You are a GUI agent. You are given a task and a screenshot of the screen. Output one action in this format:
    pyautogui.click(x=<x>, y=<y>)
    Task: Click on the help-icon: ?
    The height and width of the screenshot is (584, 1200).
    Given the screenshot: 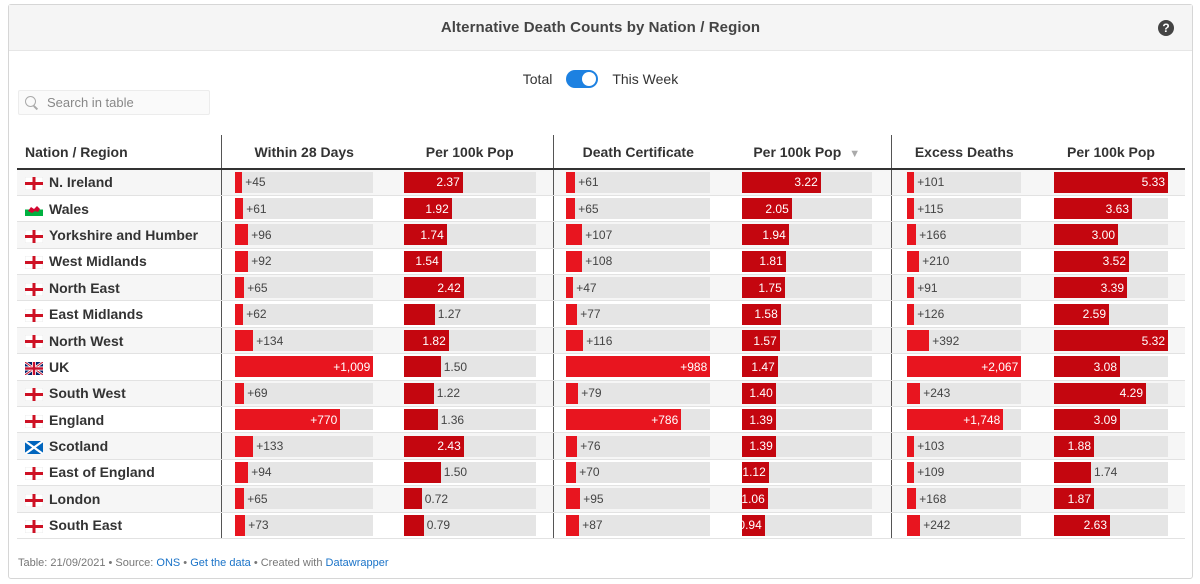 What is the action you would take?
    pyautogui.click(x=1166, y=28)
    